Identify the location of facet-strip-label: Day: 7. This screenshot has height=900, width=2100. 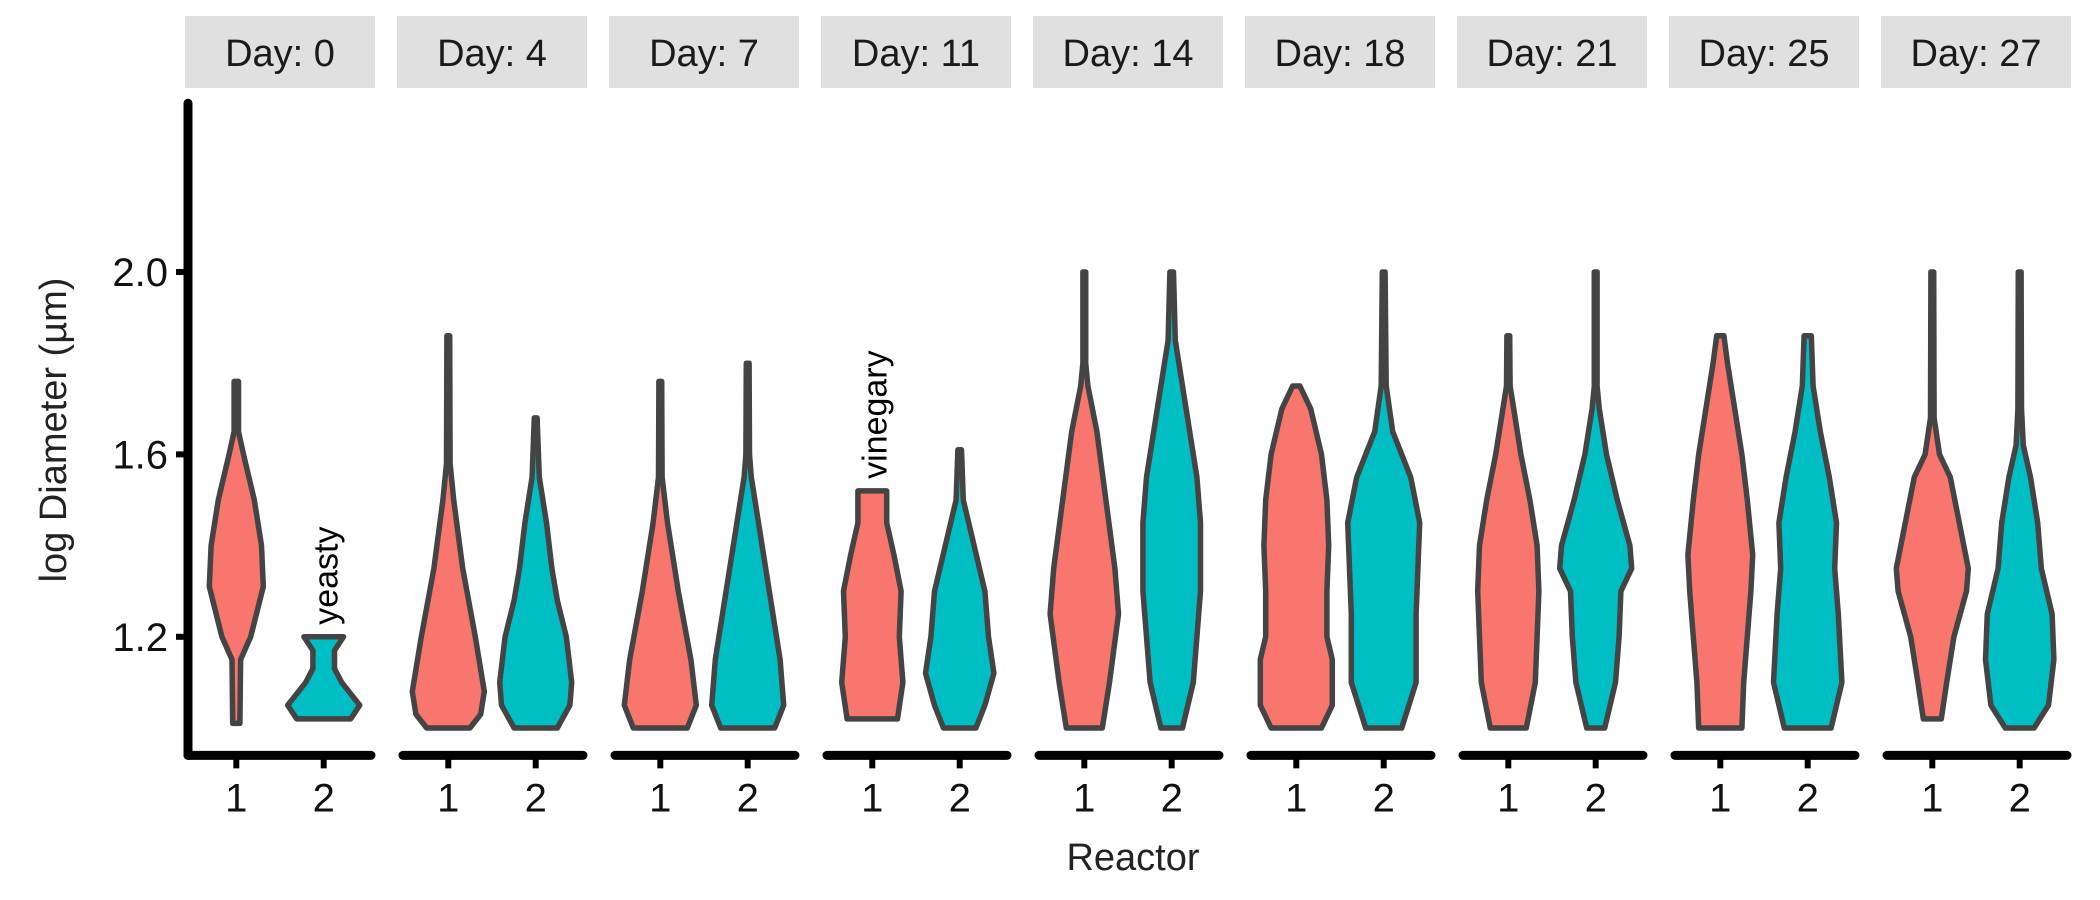
(704, 54).